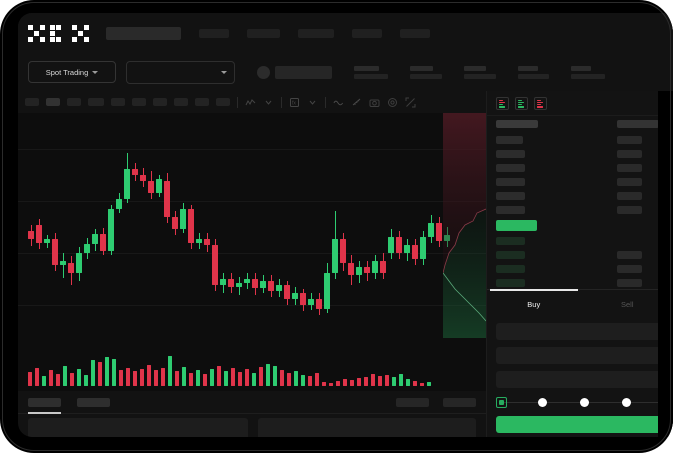 The image size is (673, 453). I want to click on orderbook-view-both-icon, so click(502, 103).